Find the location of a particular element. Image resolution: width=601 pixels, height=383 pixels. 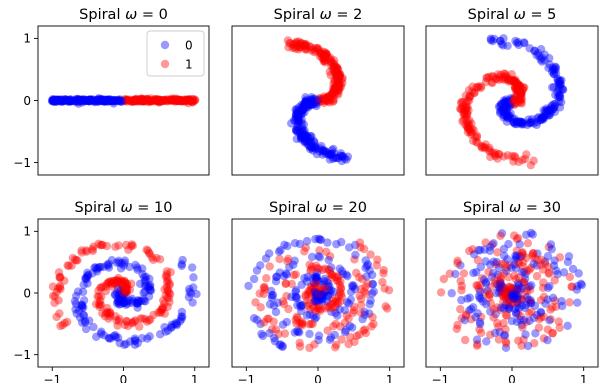

y-tick-label: 1 is located at coordinates (27, 232).